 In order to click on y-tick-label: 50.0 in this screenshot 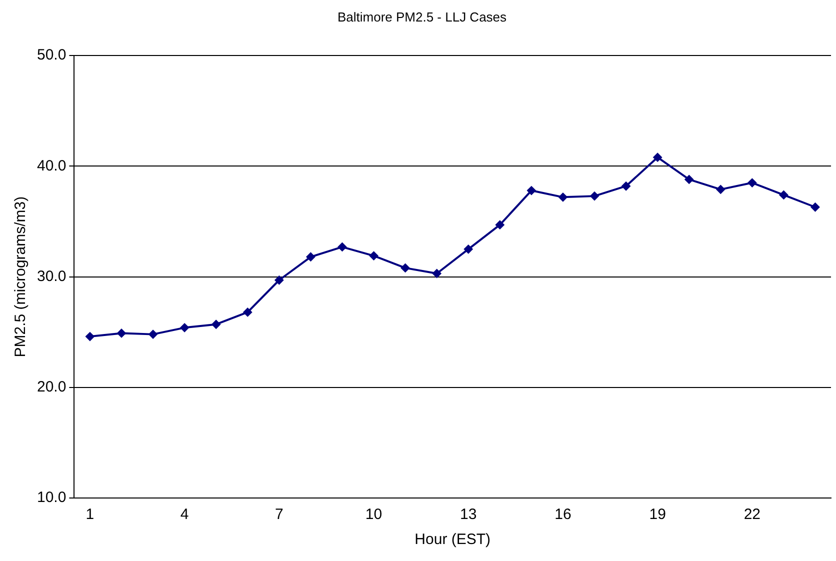, I will do `click(51, 55)`.